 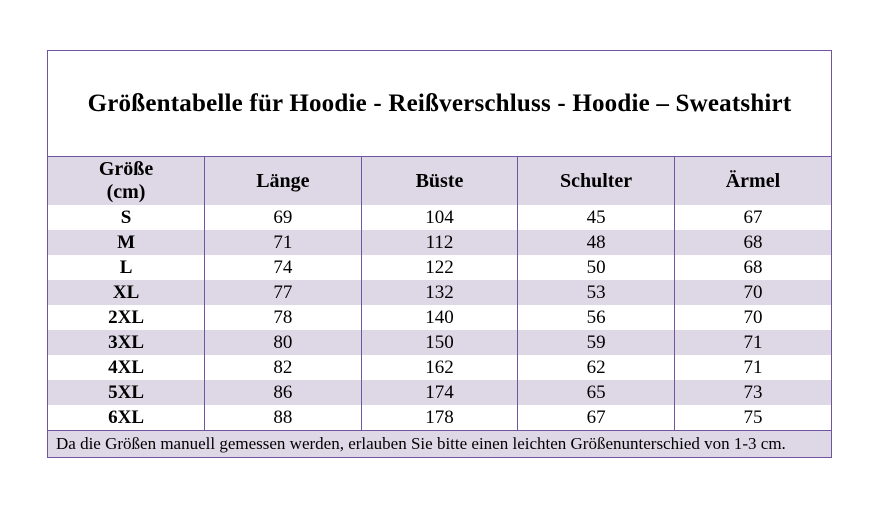 What do you see at coordinates (126, 292) in the screenshot?
I see `row-size-label: XL` at bounding box center [126, 292].